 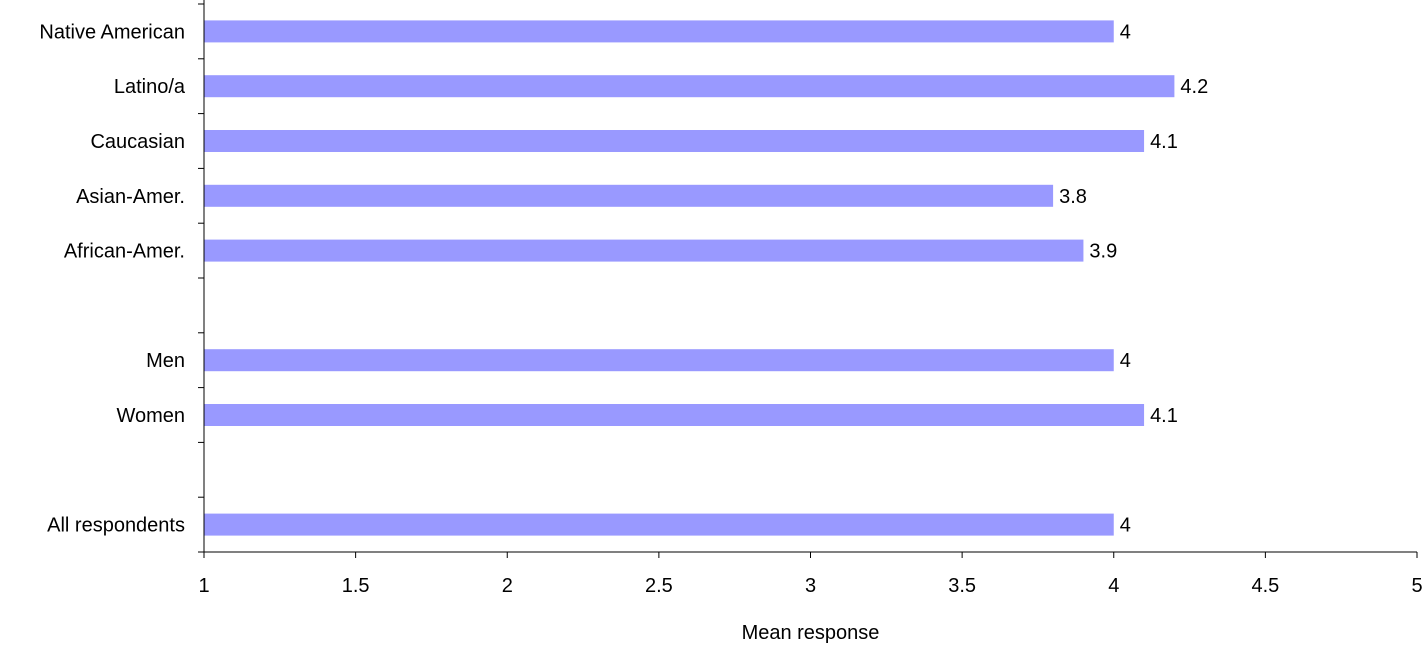 I want to click on category-label-latino-a: Latino/a, so click(x=150, y=87).